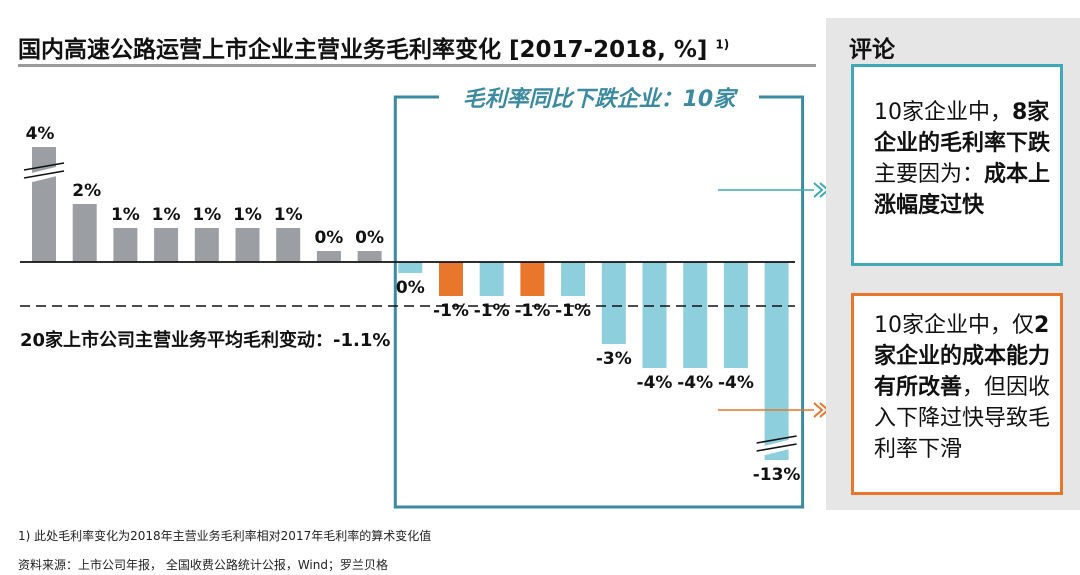 This screenshot has width=1080, height=575. What do you see at coordinates (943, 112) in the screenshot?
I see `comment-text-segment: 10家企业中，` at bounding box center [943, 112].